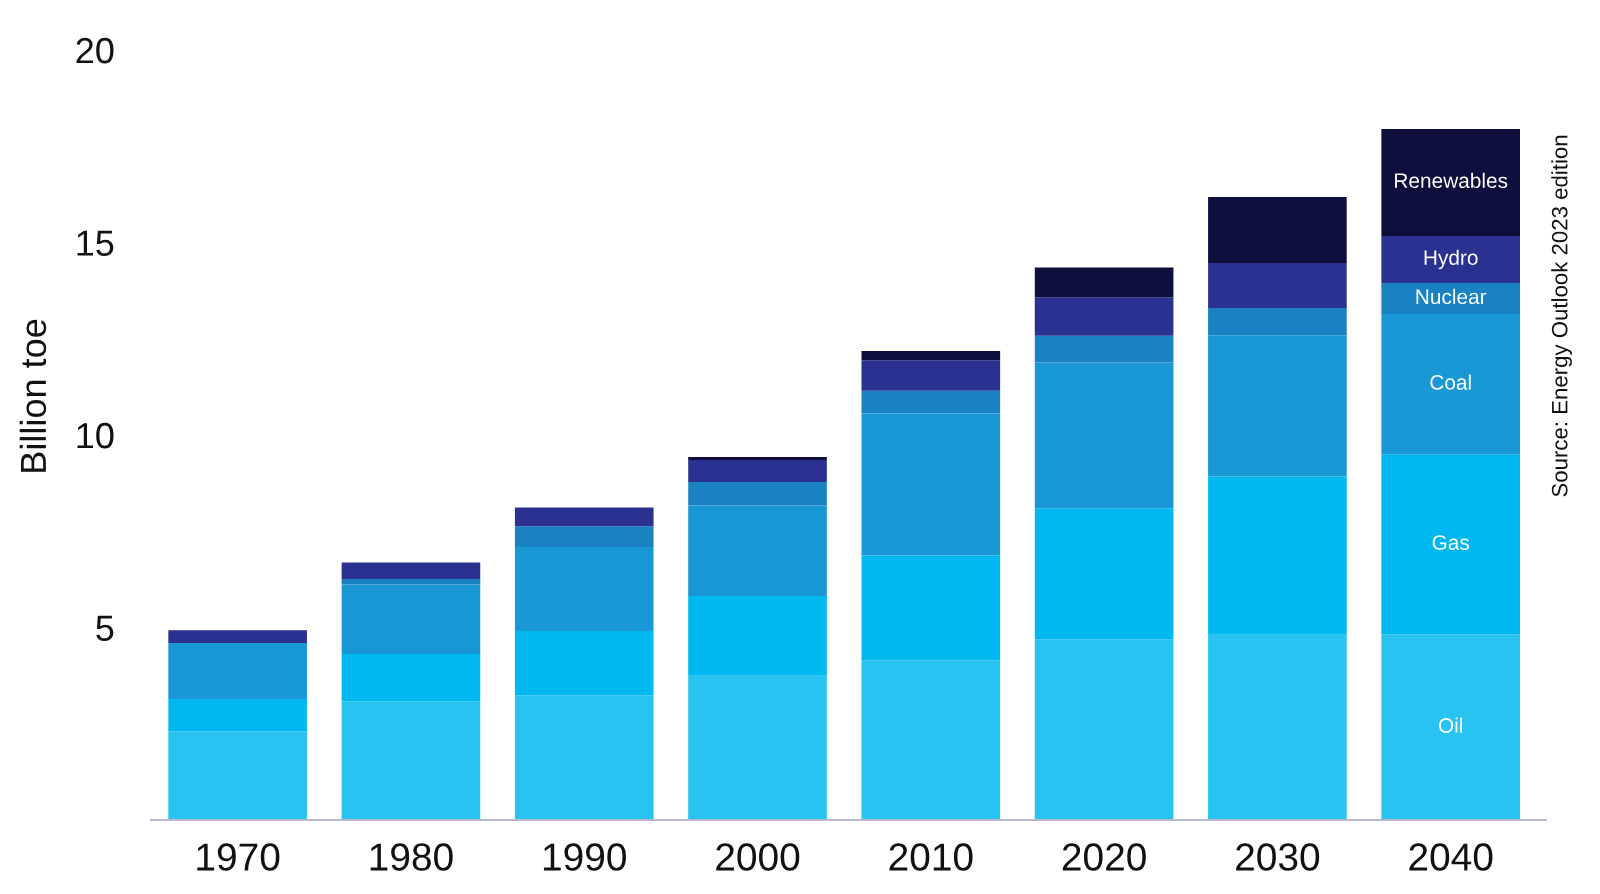  What do you see at coordinates (105, 628) in the screenshot?
I see `y-tick-label: 5` at bounding box center [105, 628].